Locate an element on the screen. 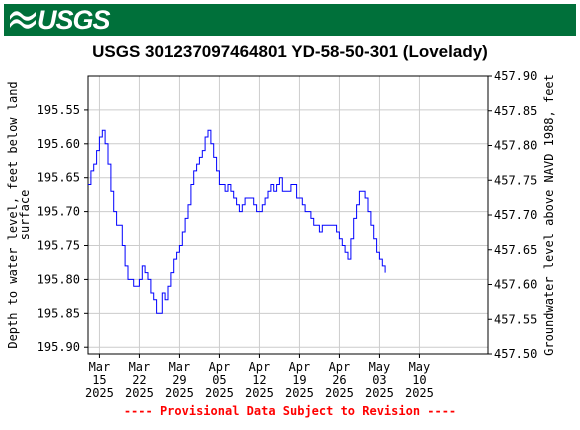 The image size is (580, 430). left-tick-label: 195.90 is located at coordinates (58, 347).